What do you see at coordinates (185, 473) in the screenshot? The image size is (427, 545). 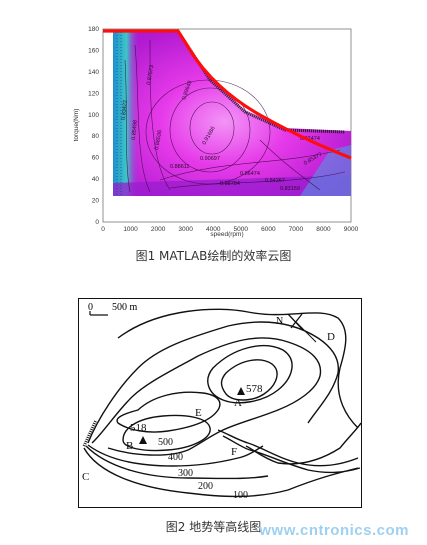 I see `contour-value: 300` at bounding box center [185, 473].